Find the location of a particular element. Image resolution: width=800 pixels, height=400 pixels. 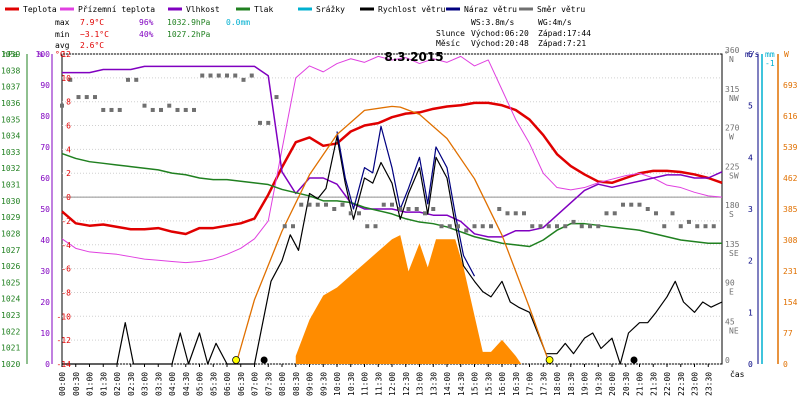

info-mesic-vychod: Východ:20:48 is located at coordinates (500, 43).